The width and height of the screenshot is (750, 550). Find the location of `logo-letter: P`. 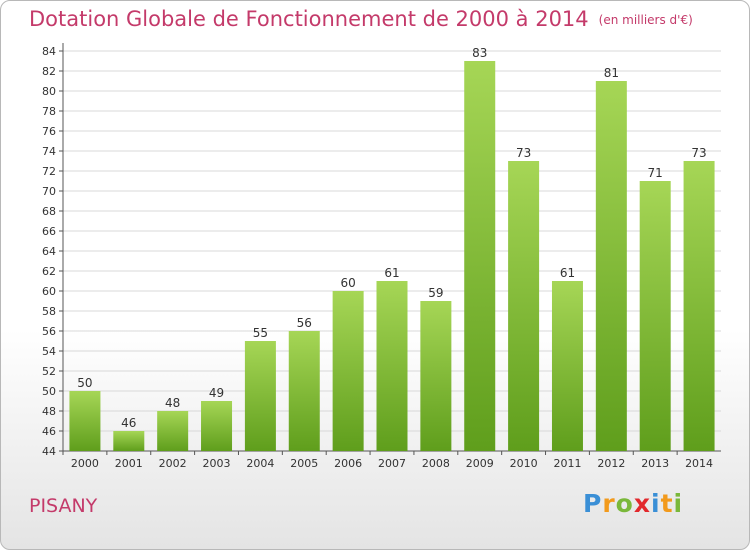

logo-letter: P is located at coordinates (593, 503).